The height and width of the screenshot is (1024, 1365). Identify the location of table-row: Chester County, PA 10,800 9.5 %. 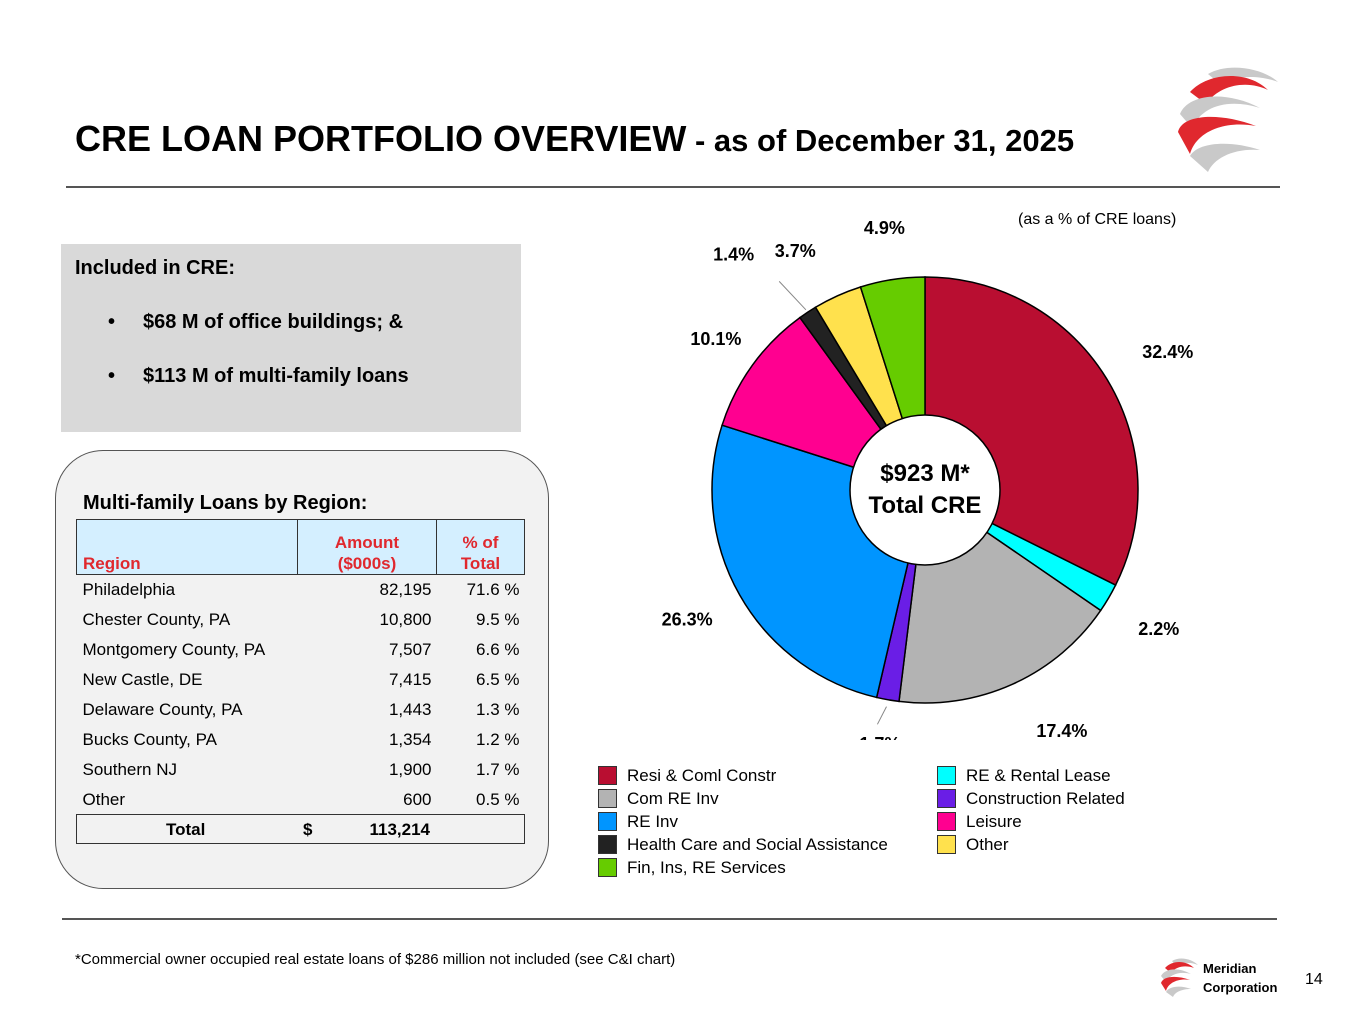
(301, 620).